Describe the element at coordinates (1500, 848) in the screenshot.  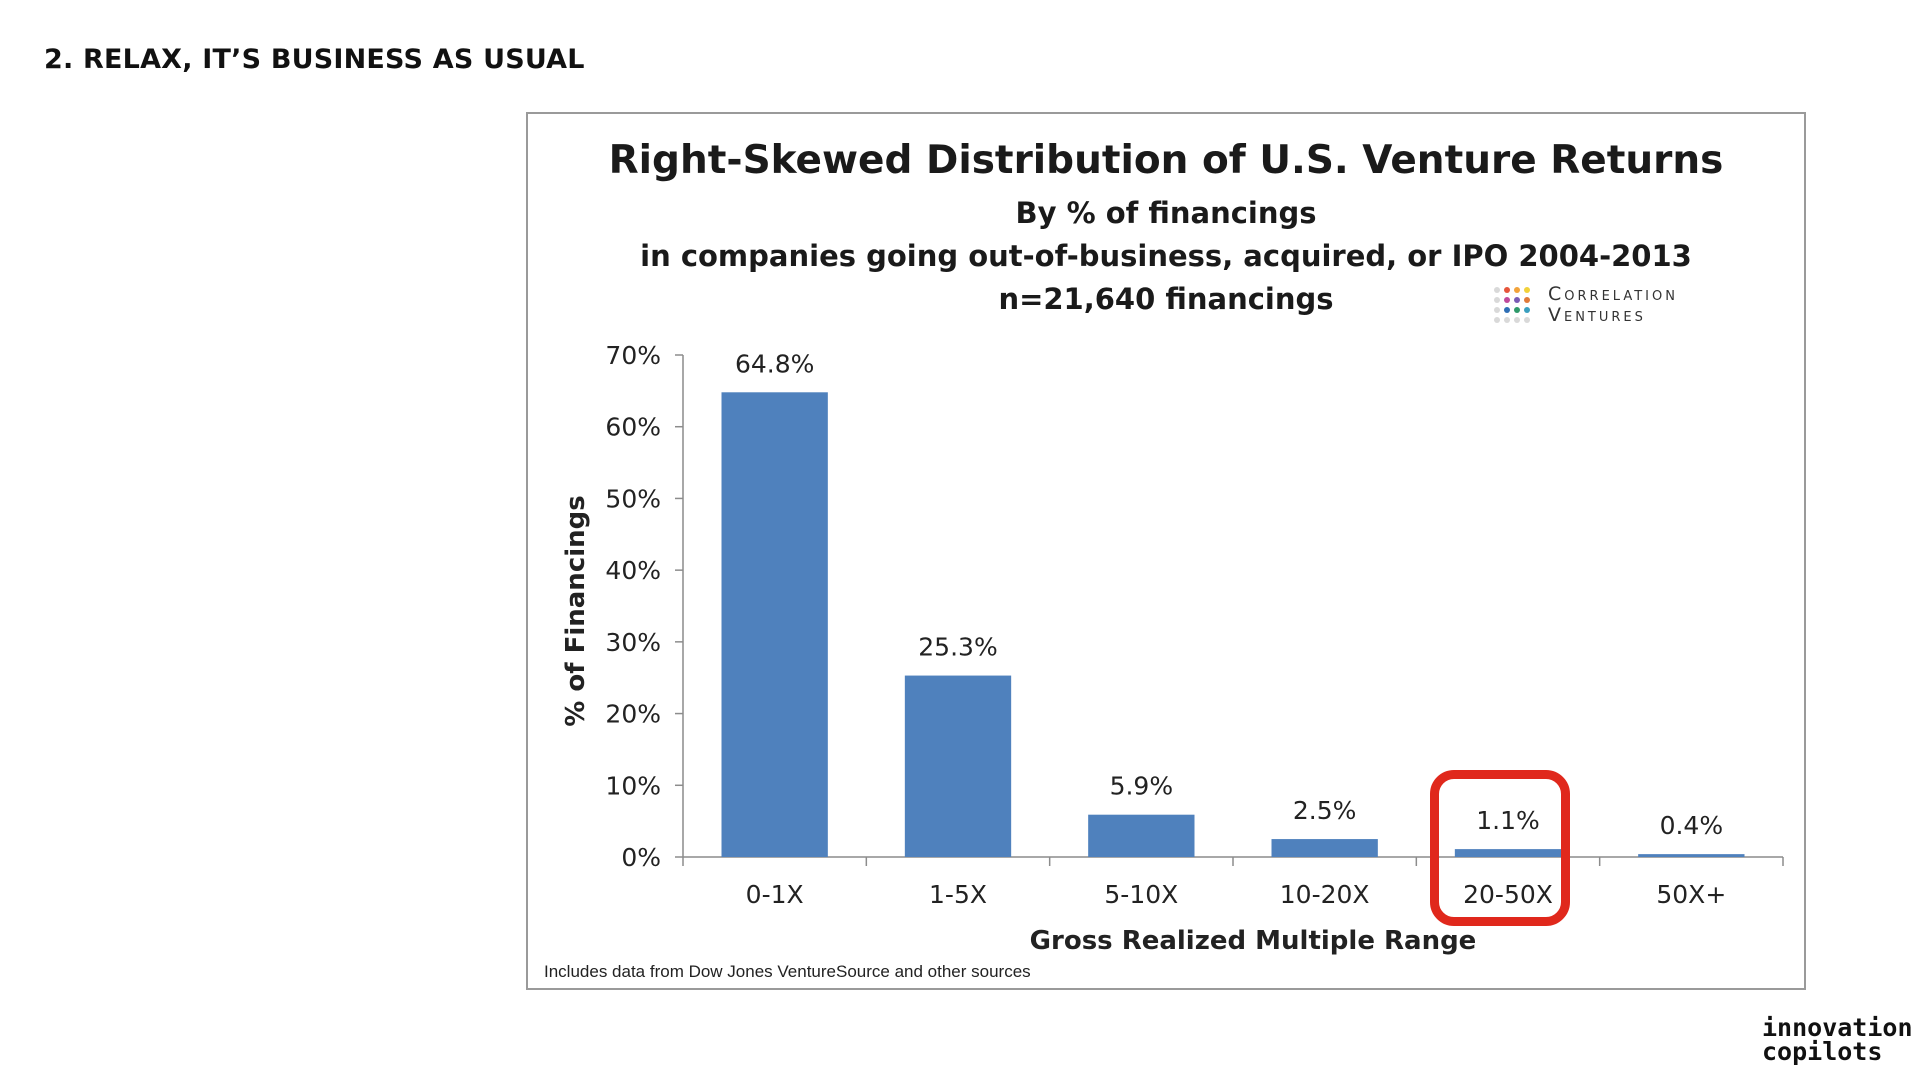
I see `highlight-box-20-50x` at that location.